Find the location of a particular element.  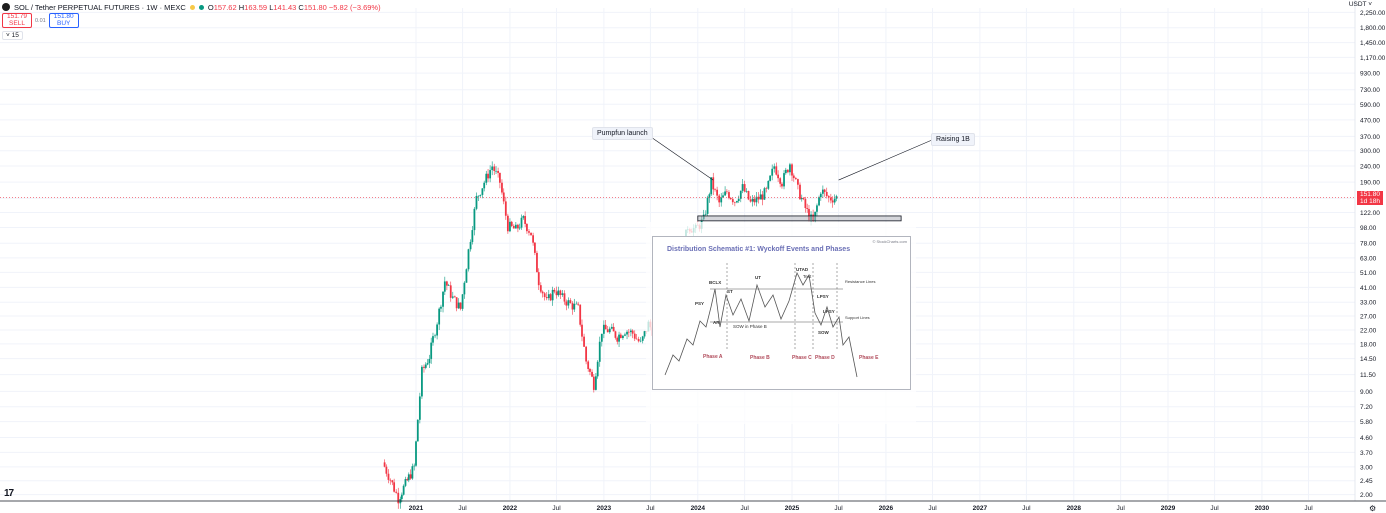

sell-button: 151.79 SELL is located at coordinates (17, 20).